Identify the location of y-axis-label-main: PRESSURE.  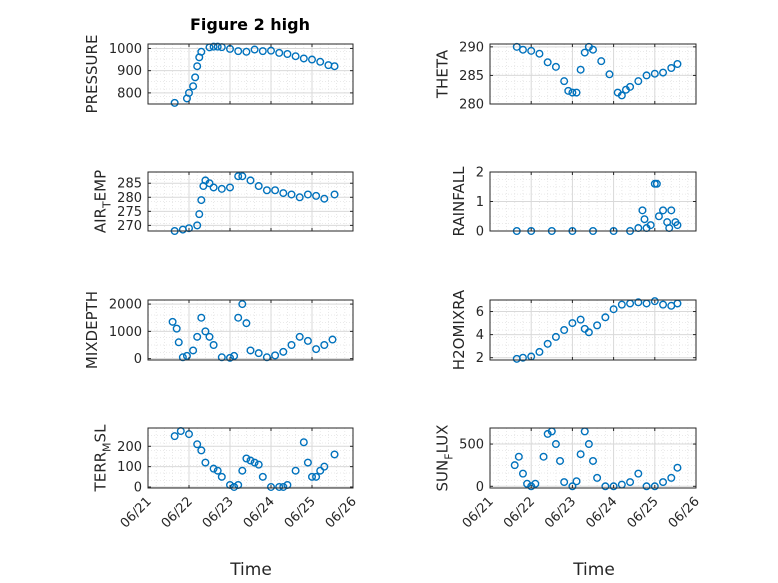
(92, 74).